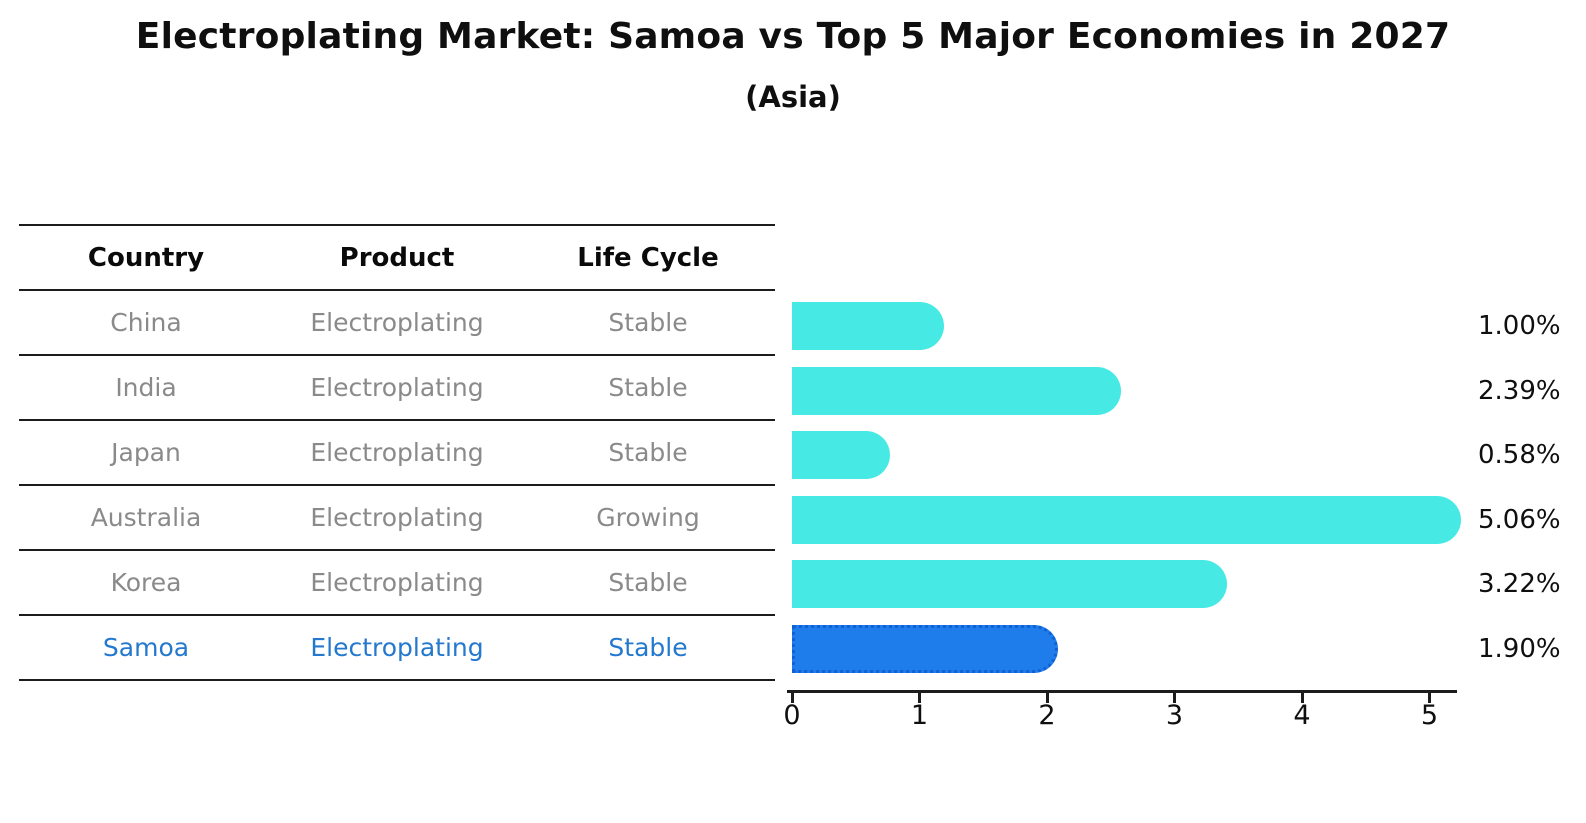 This screenshot has height=823, width=1586. What do you see at coordinates (146, 322) in the screenshot?
I see `cell-country: China` at bounding box center [146, 322].